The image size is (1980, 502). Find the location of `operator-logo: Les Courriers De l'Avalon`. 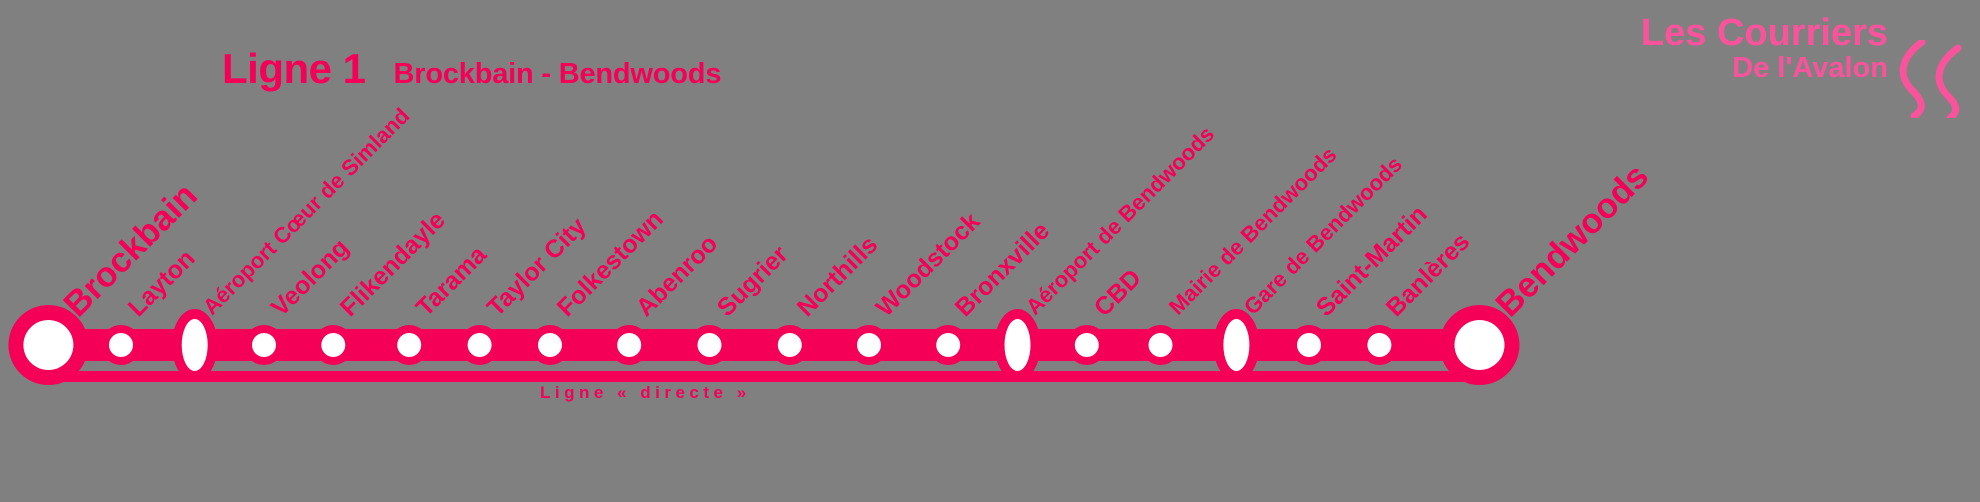

operator-logo: Les Courriers De l'Avalon is located at coordinates (1756, 68).